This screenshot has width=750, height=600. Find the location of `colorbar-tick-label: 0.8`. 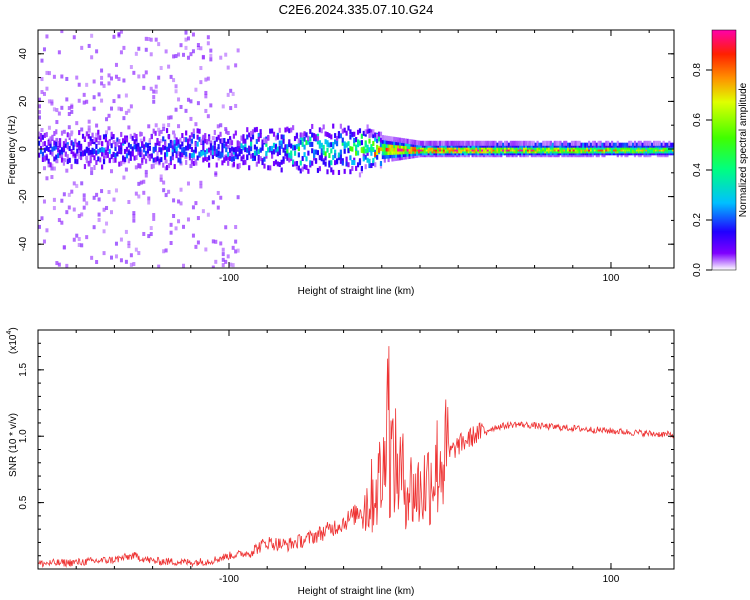

colorbar-tick-label: 0.8 is located at coordinates (697, 70).